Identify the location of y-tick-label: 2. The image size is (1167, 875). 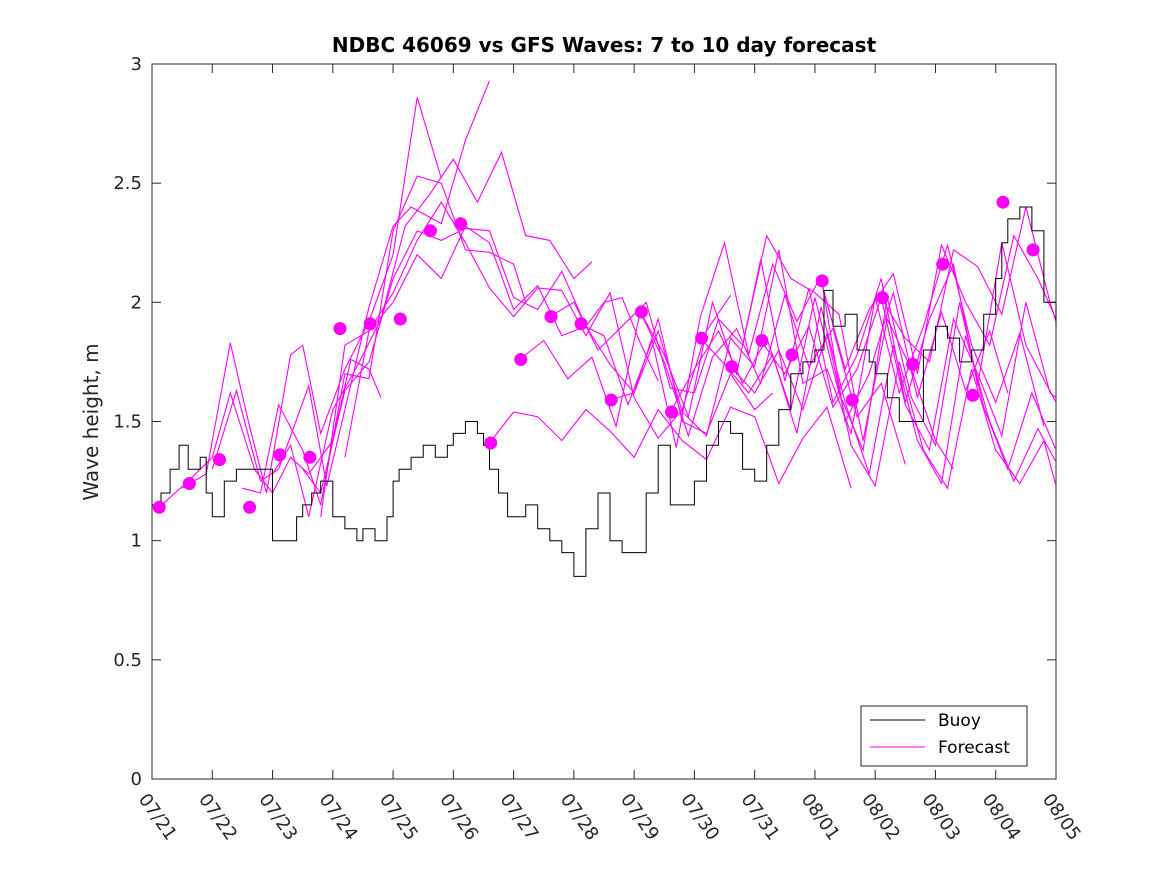
(136, 302).